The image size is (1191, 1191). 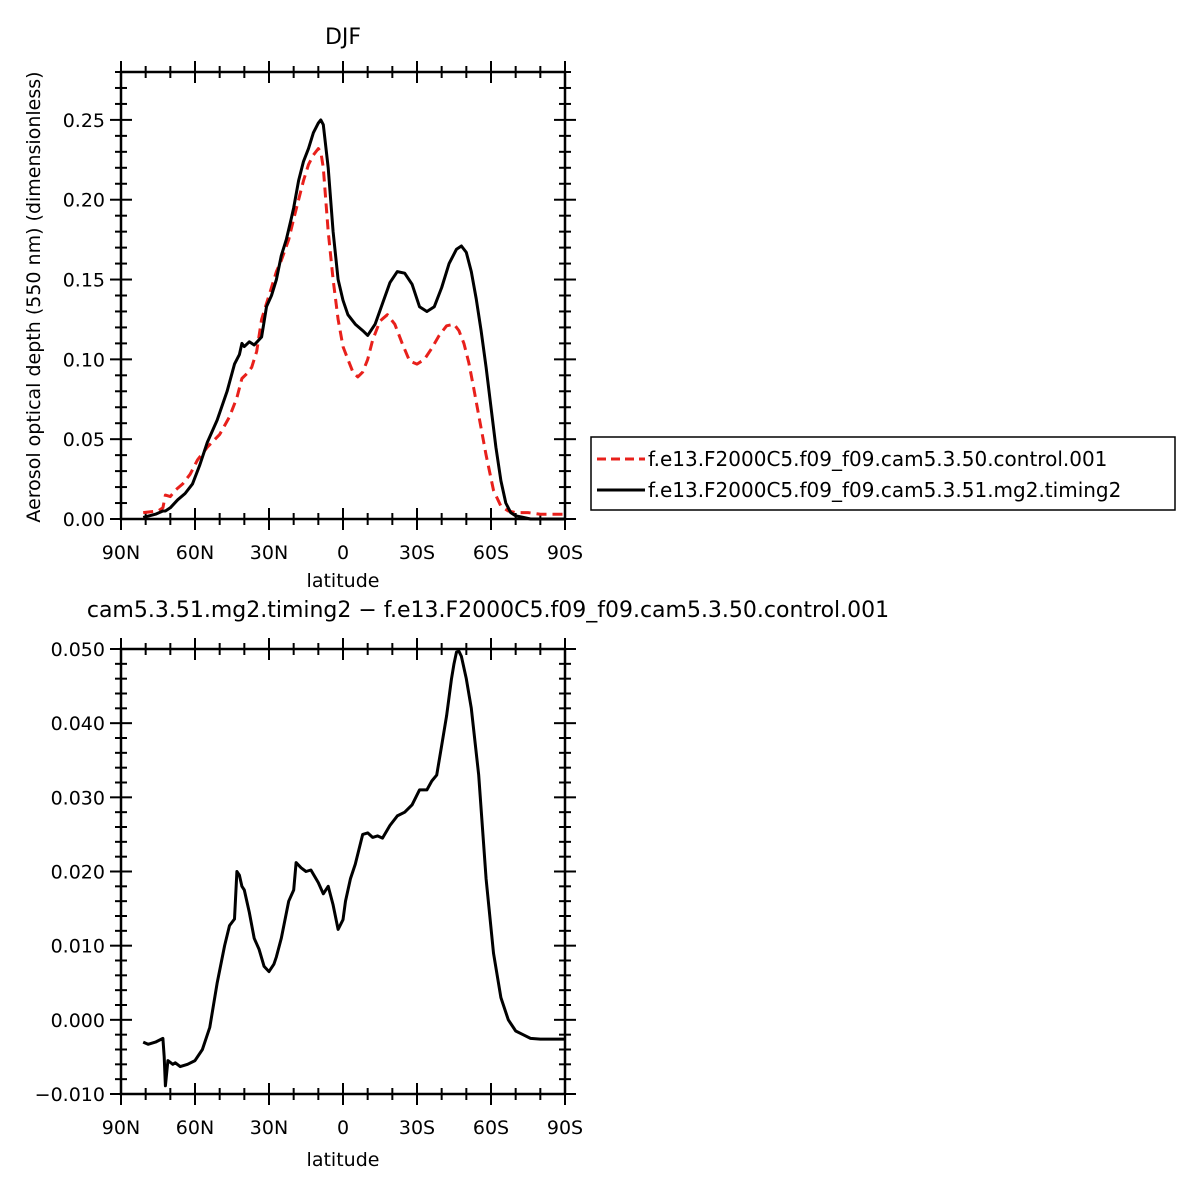 What do you see at coordinates (78, 947) in the screenshot?
I see `bottom-y-tick-label: 0.010` at bounding box center [78, 947].